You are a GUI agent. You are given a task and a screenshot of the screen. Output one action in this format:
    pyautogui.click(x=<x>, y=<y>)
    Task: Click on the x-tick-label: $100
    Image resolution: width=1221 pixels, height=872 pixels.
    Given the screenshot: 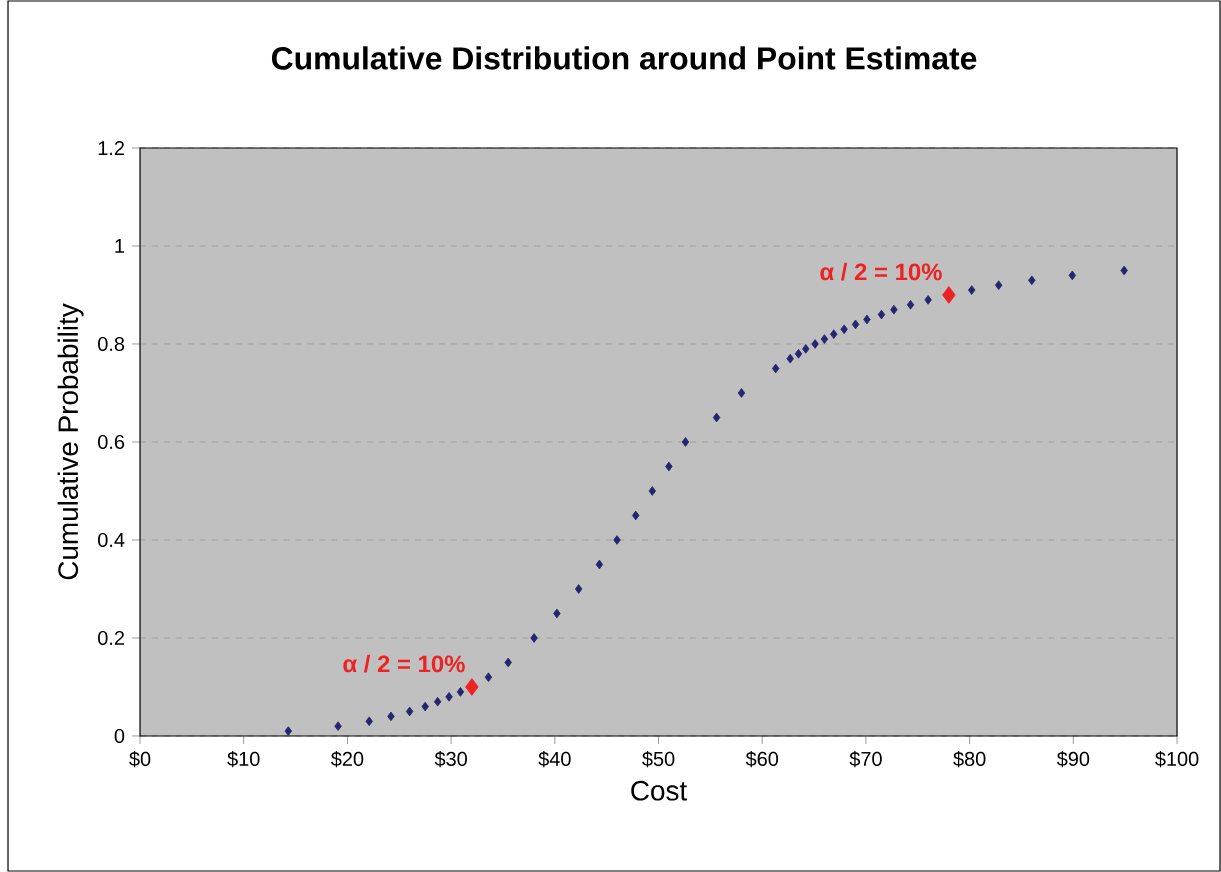 What is the action you would take?
    pyautogui.click(x=1177, y=759)
    